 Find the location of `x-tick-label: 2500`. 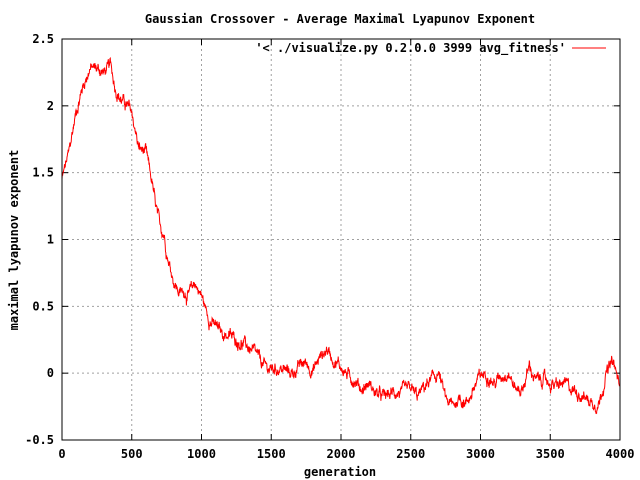

x-tick-label: 2500 is located at coordinates (410, 454).